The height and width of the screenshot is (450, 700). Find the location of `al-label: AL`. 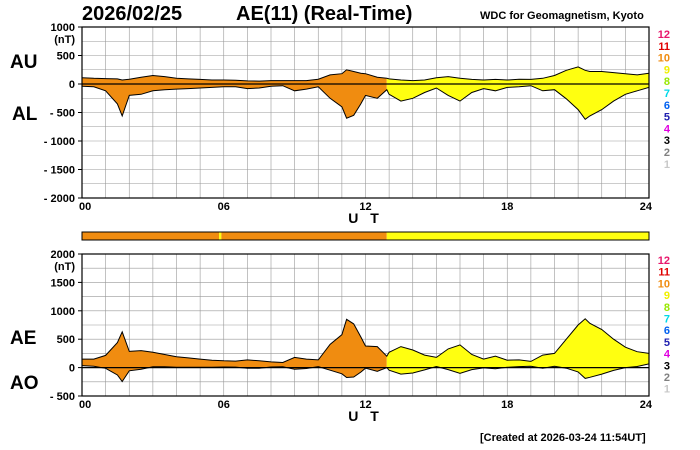

al-label: AL is located at coordinates (25, 114).